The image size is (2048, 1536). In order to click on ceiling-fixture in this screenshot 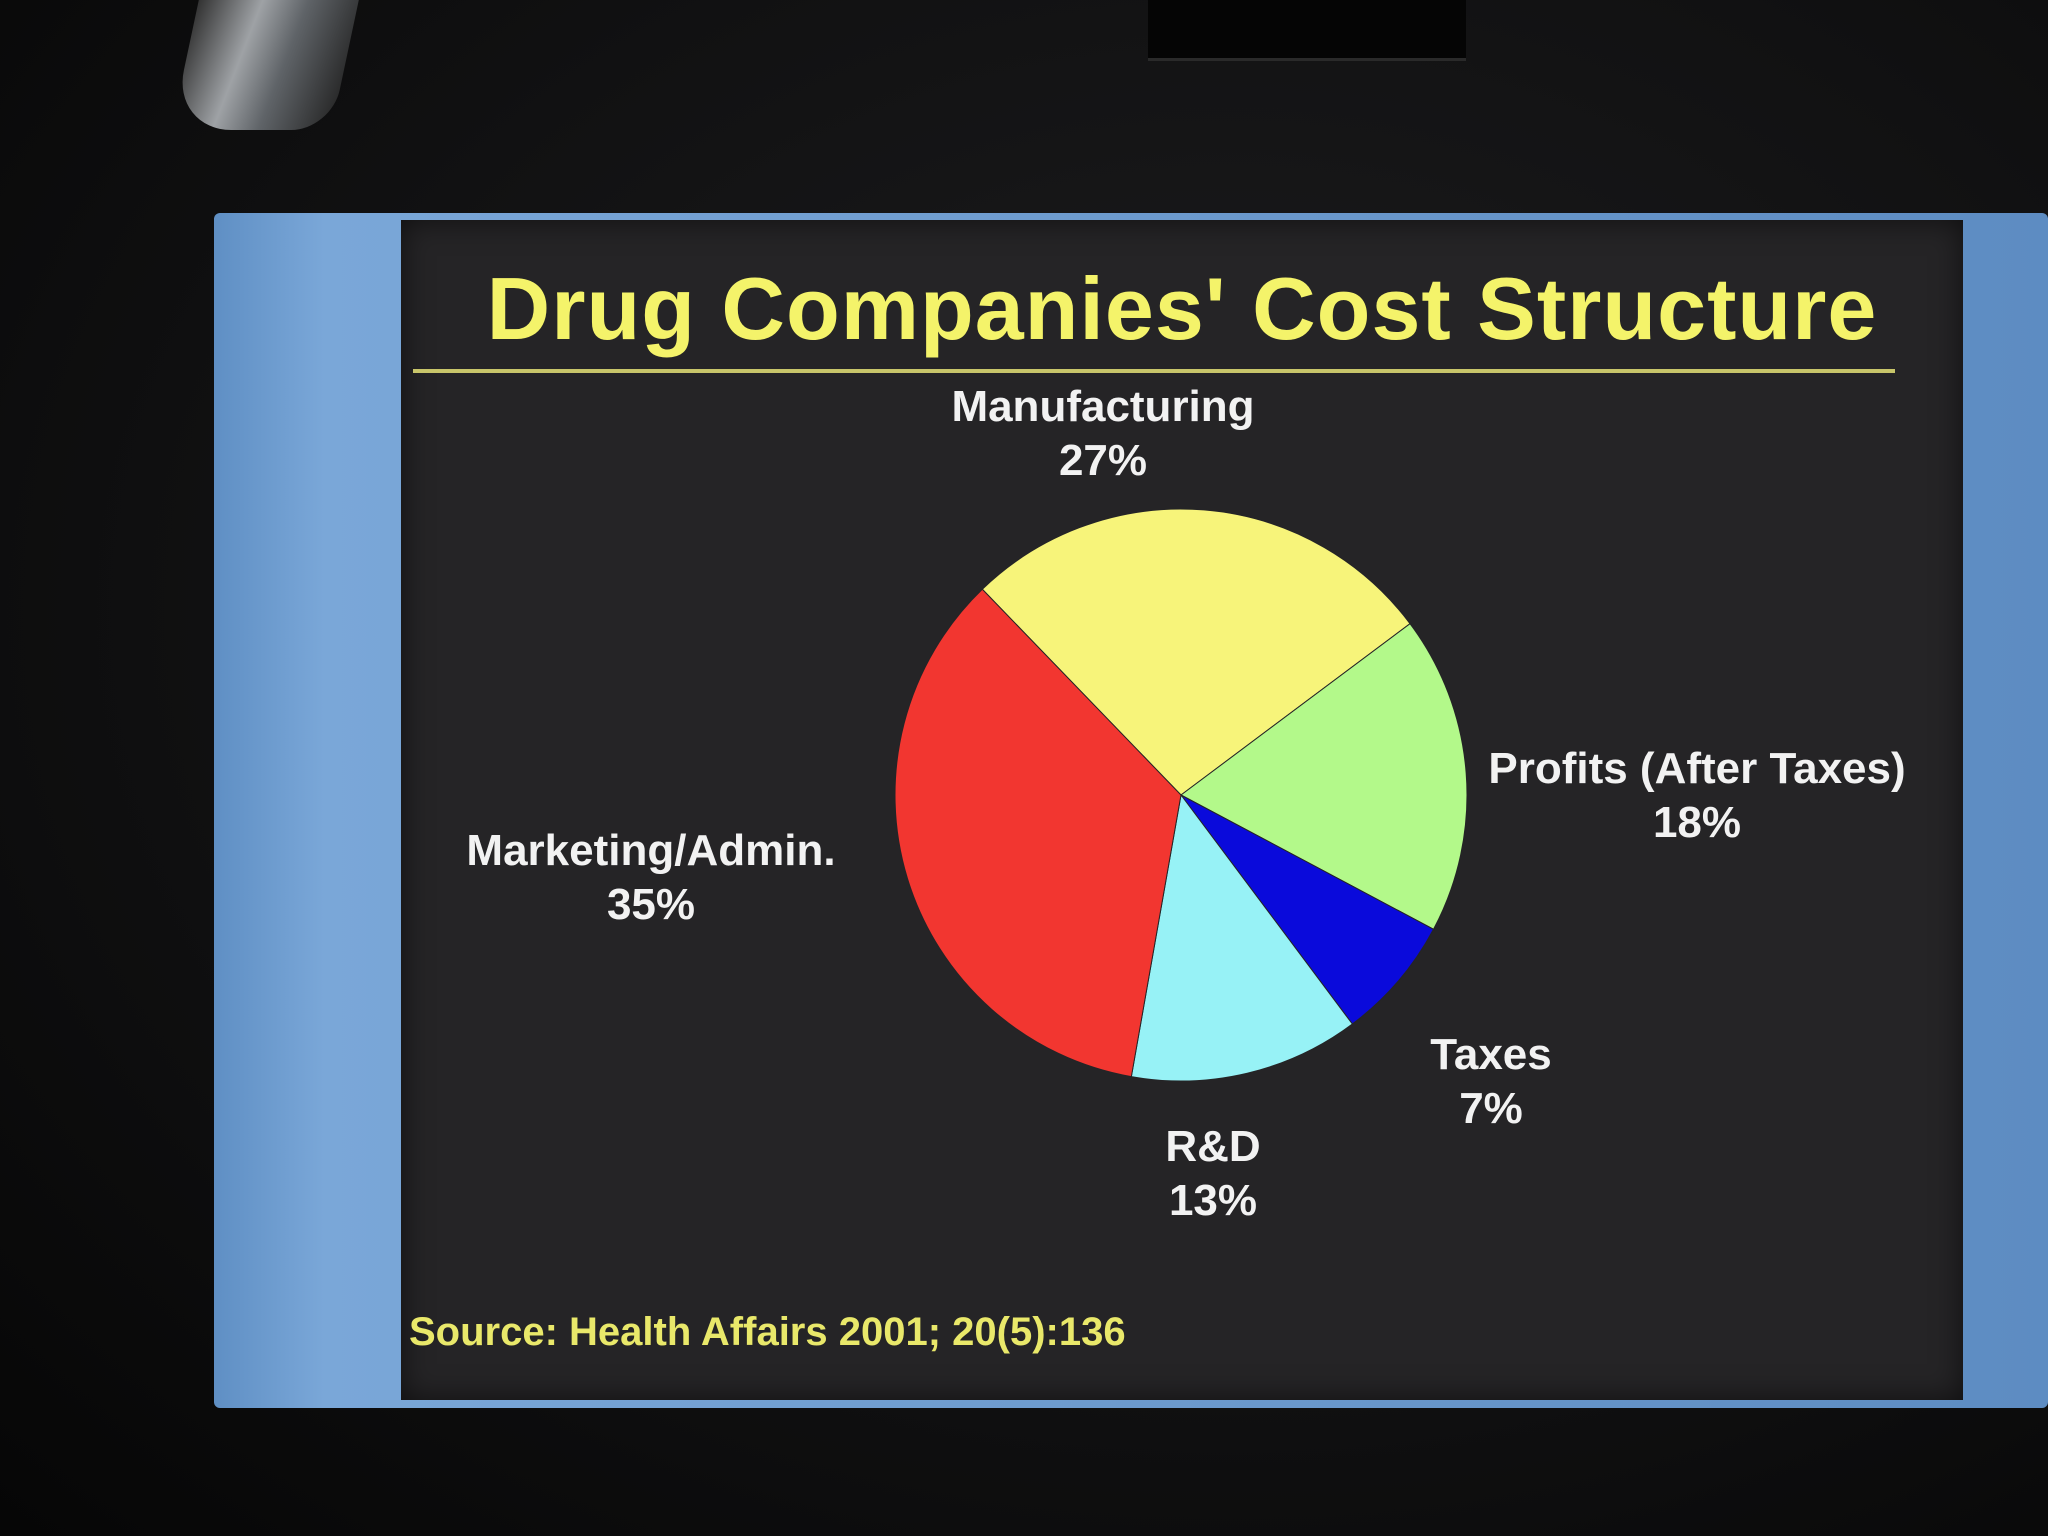, I will do `click(1307, 30)`.